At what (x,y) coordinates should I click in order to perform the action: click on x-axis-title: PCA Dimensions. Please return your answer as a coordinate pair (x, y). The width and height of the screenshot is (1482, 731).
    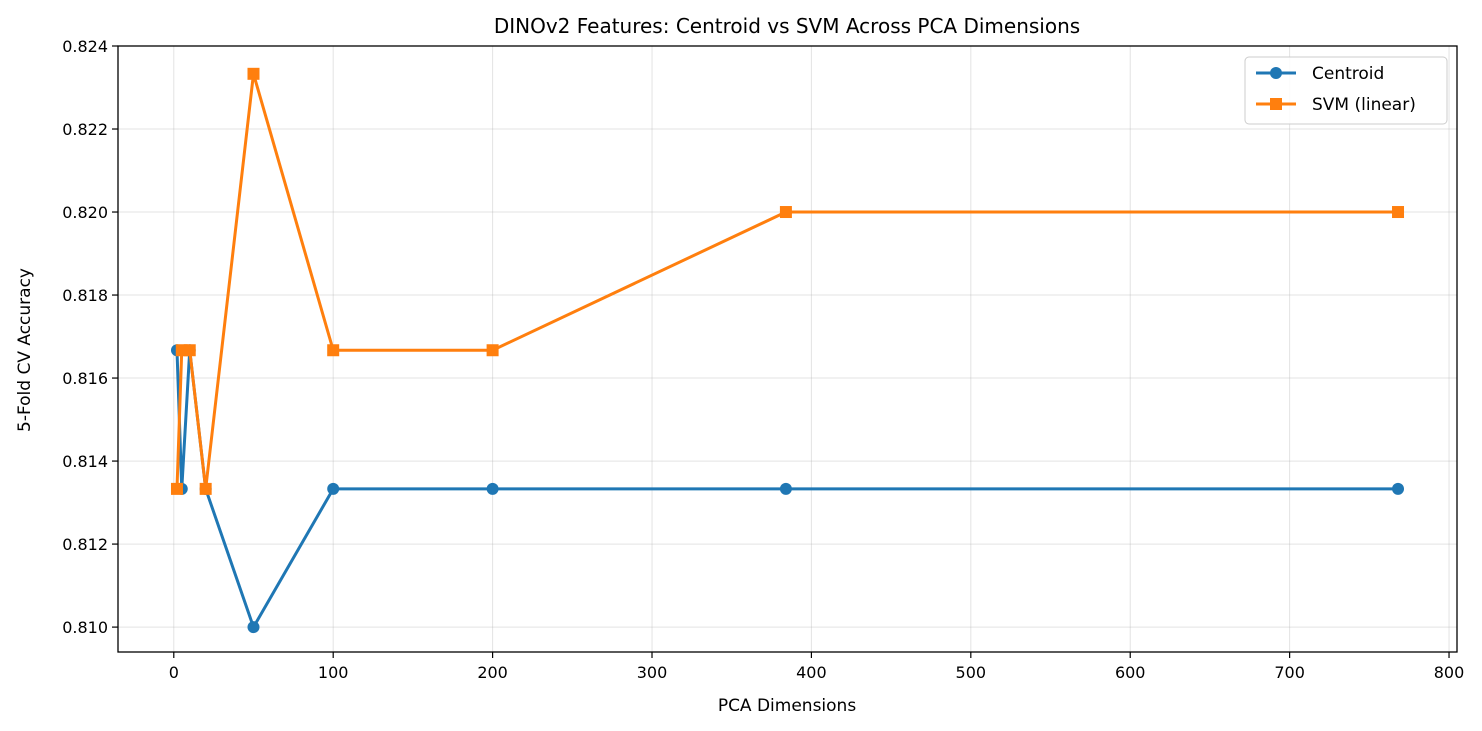
    Looking at the image, I should click on (787, 706).